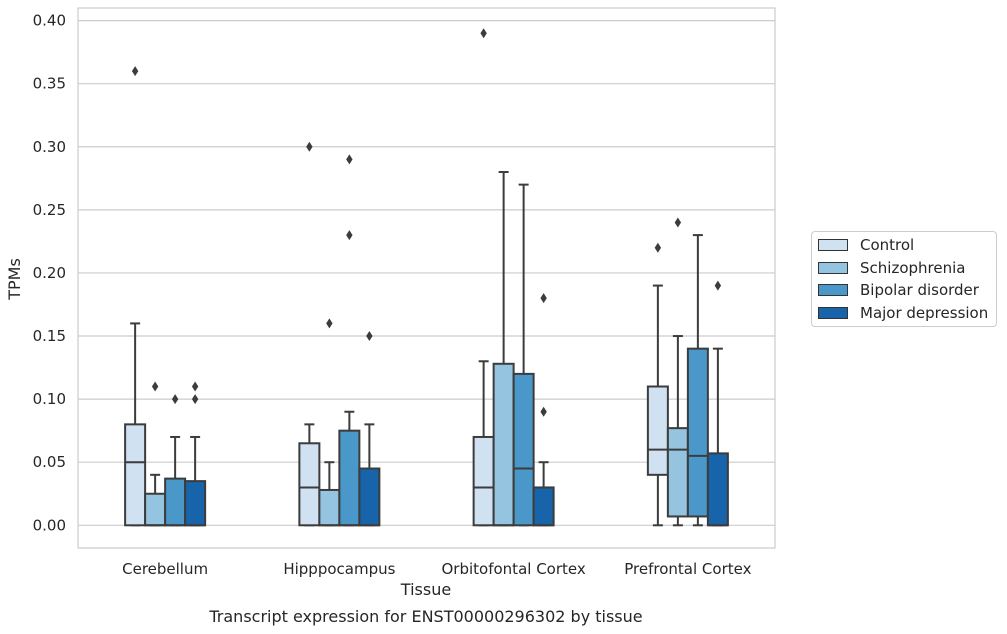  I want to click on legend-swatch-control, so click(833, 245).